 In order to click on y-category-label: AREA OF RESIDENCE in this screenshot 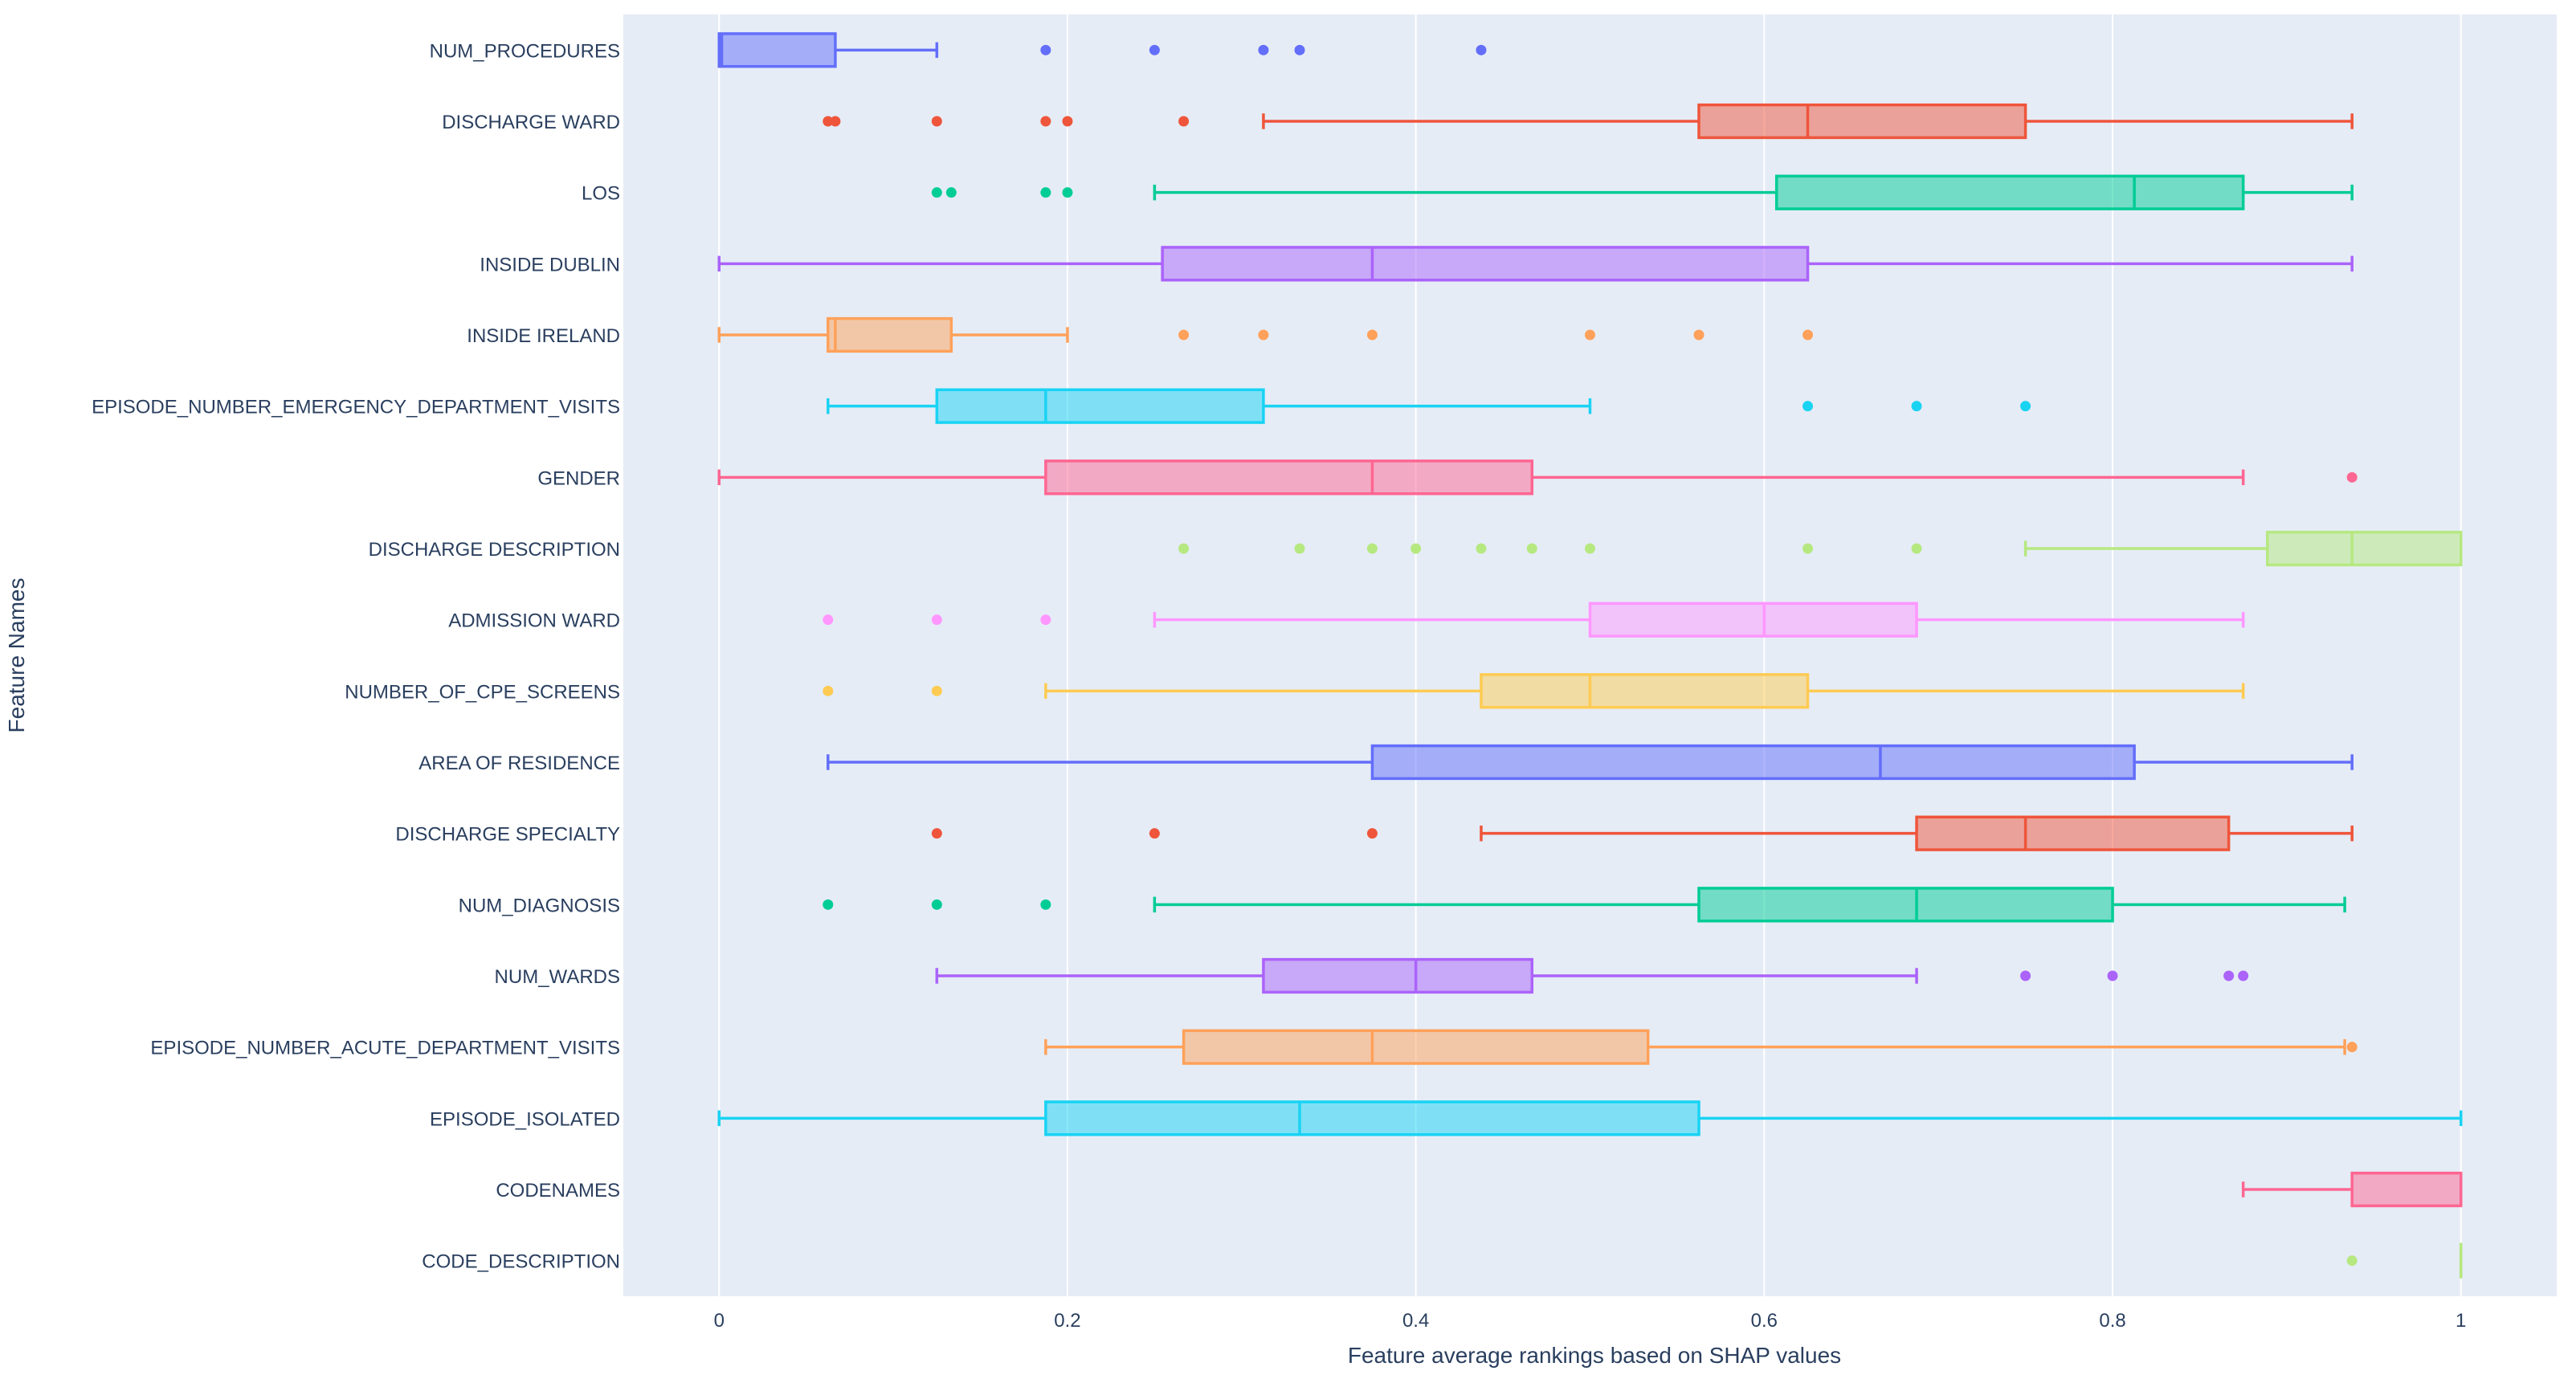, I will do `click(519, 763)`.